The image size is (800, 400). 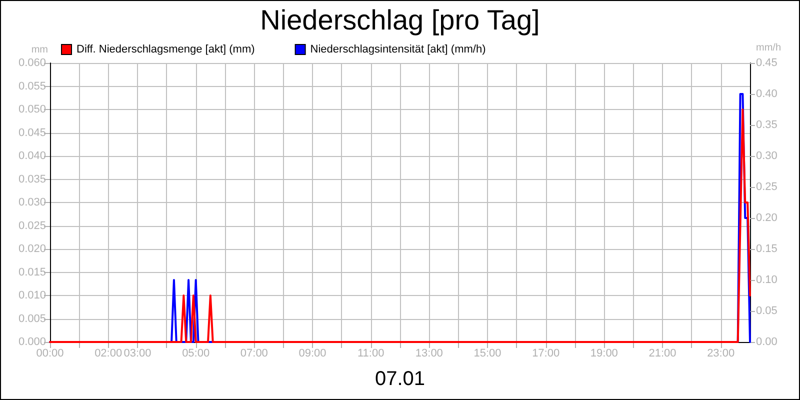 What do you see at coordinates (768, 48) in the screenshot?
I see `y2-axis-title: mm/h` at bounding box center [768, 48].